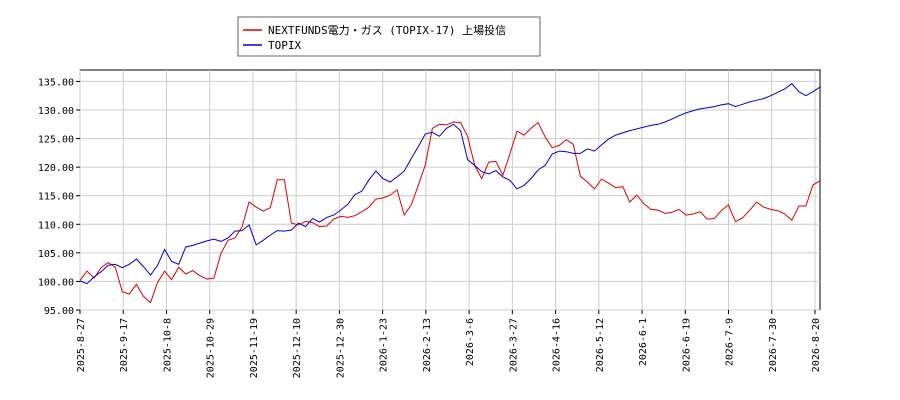 This screenshot has width=900, height=400. Describe the element at coordinates (56, 282) in the screenshot. I see `y-tick-label: 100.00` at that location.